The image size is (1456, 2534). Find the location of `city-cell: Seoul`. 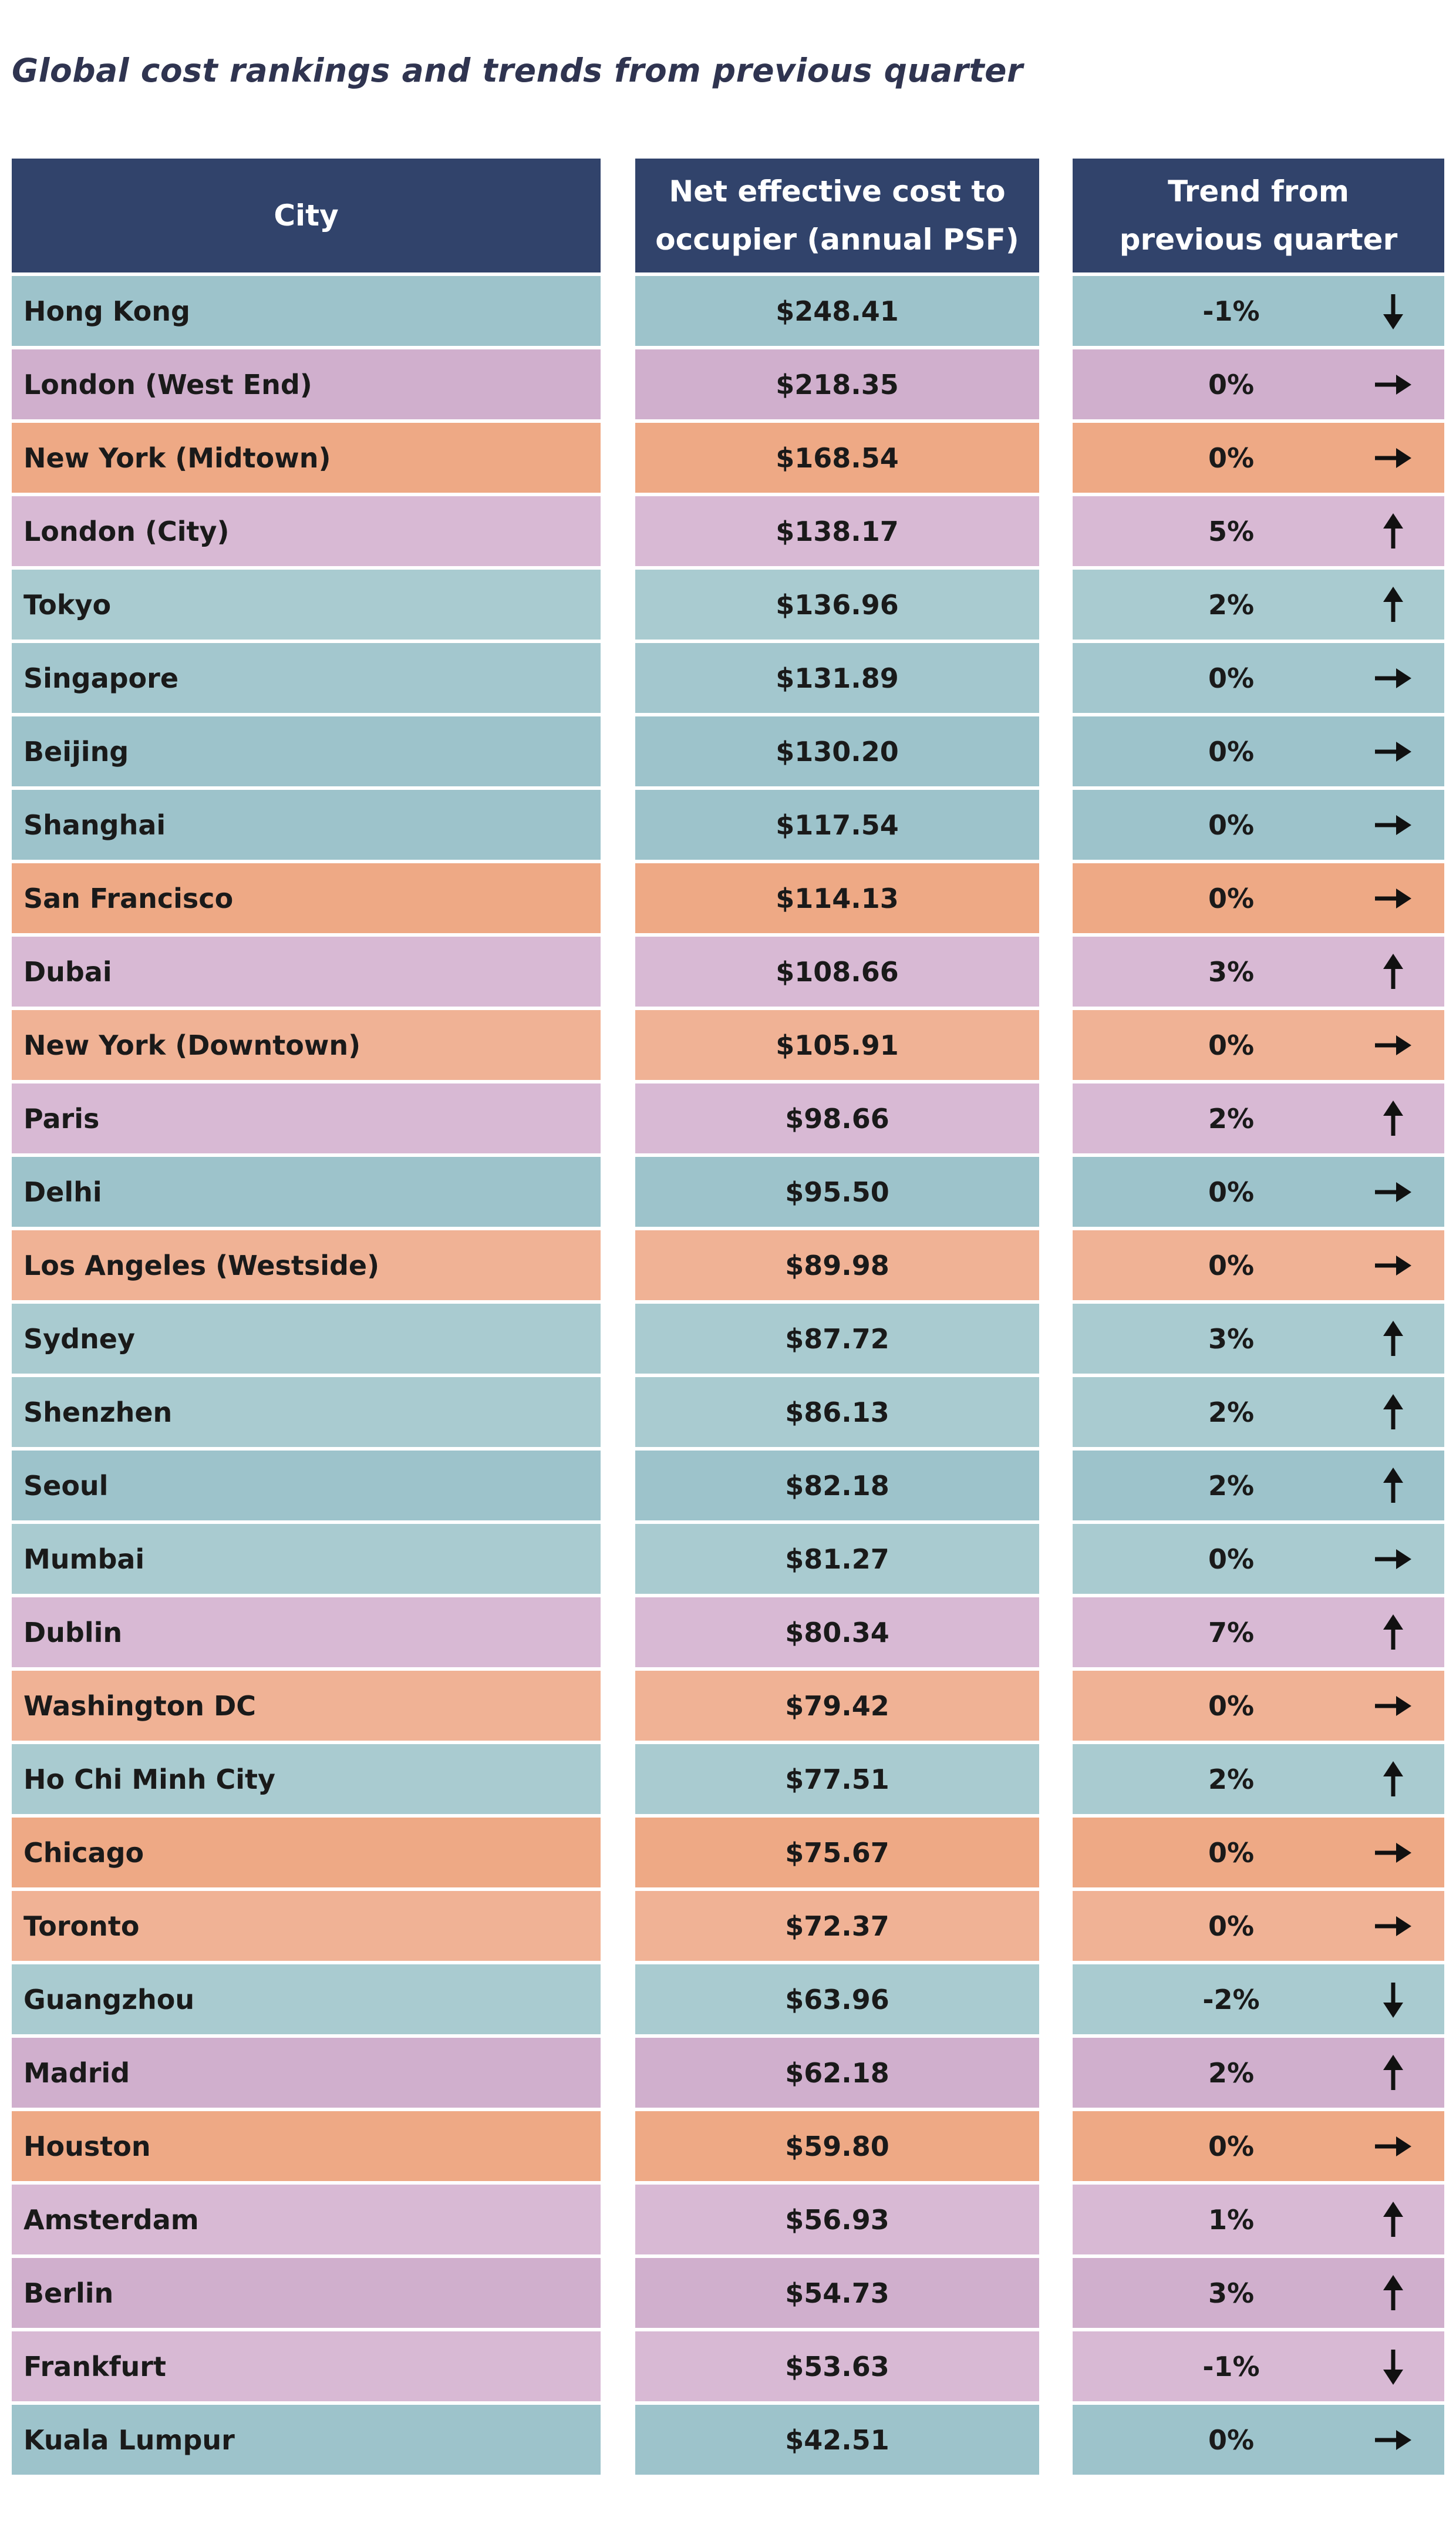

city-cell: Seoul is located at coordinates (306, 1485).